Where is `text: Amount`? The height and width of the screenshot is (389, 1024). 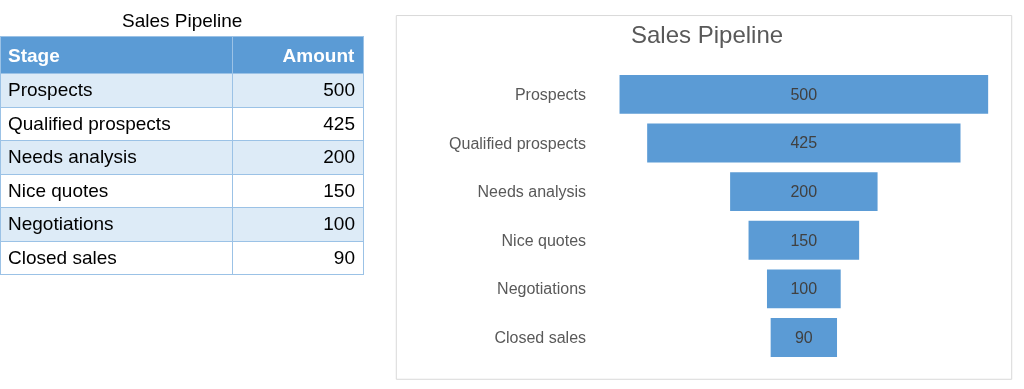 text: Amount is located at coordinates (318, 55).